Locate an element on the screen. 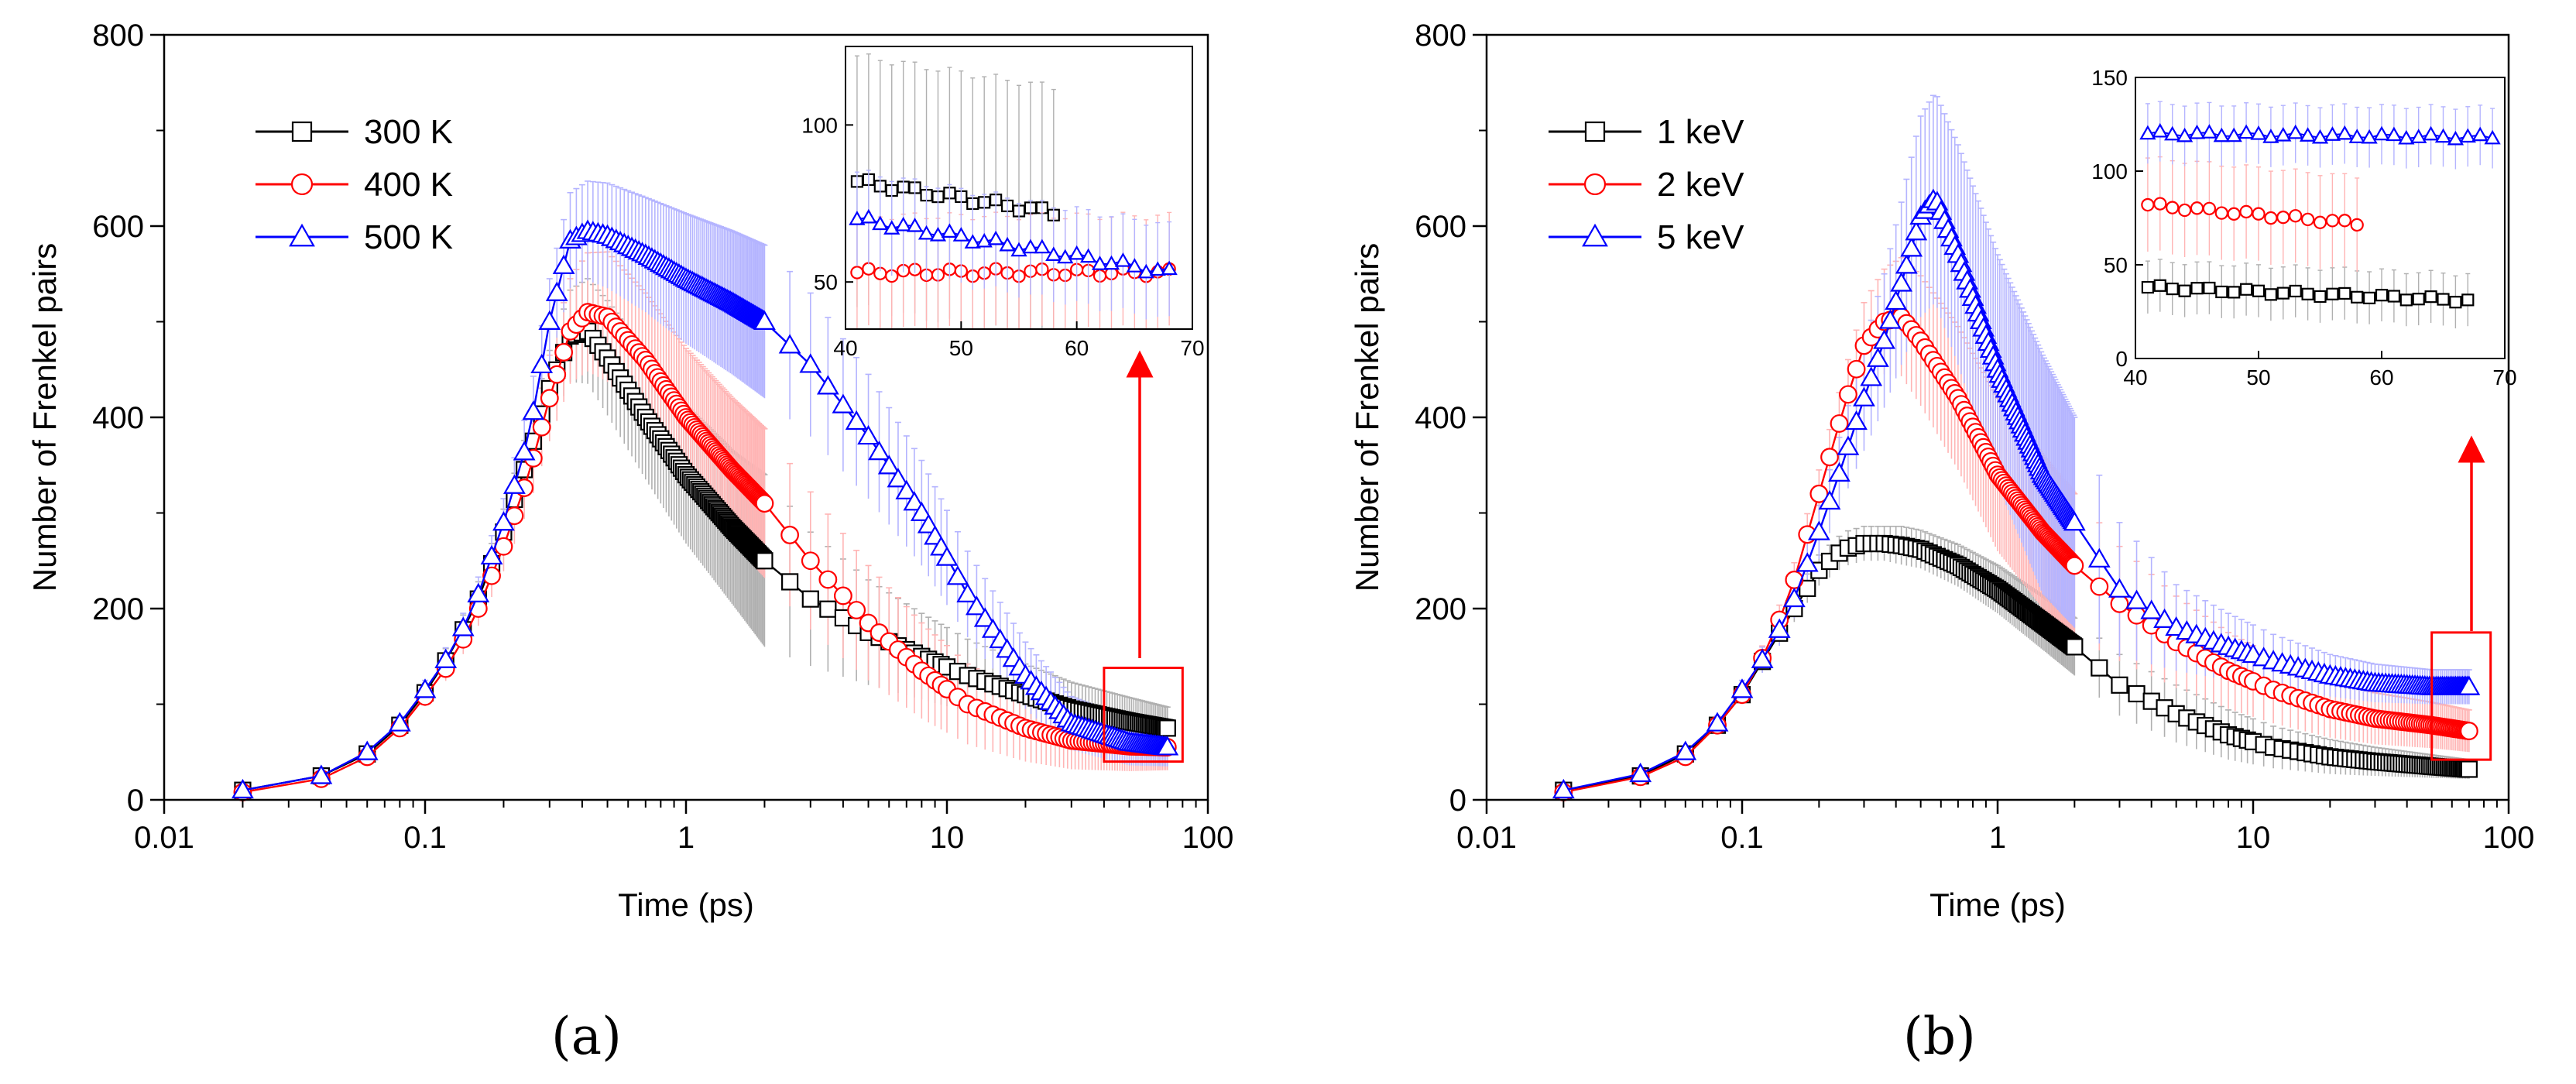  inset-y-tick-label: 150 is located at coordinates (2109, 78).